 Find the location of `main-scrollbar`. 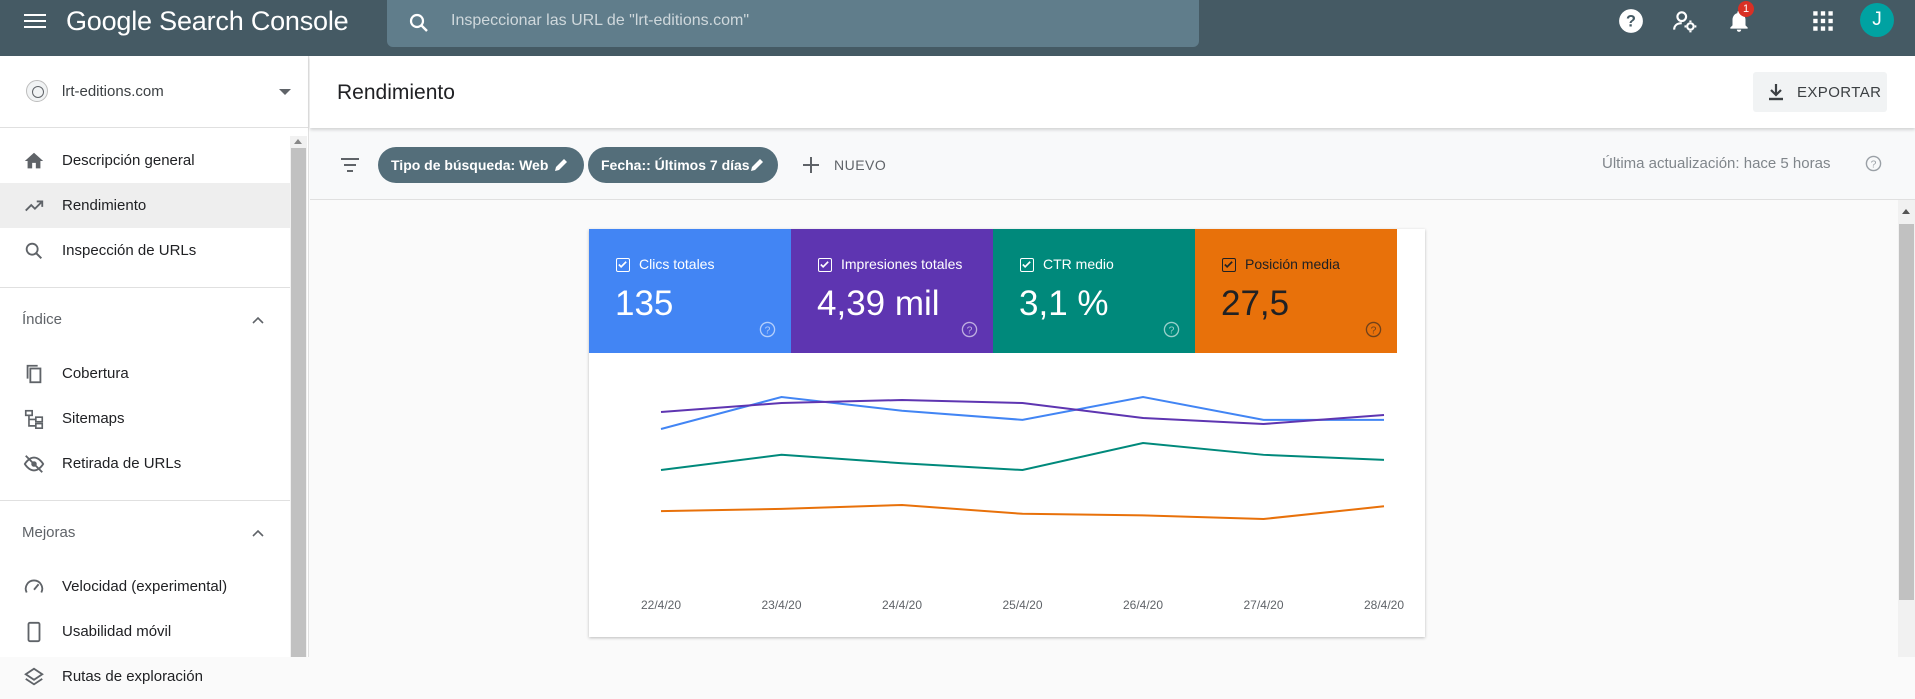

main-scrollbar is located at coordinates (1906, 428).